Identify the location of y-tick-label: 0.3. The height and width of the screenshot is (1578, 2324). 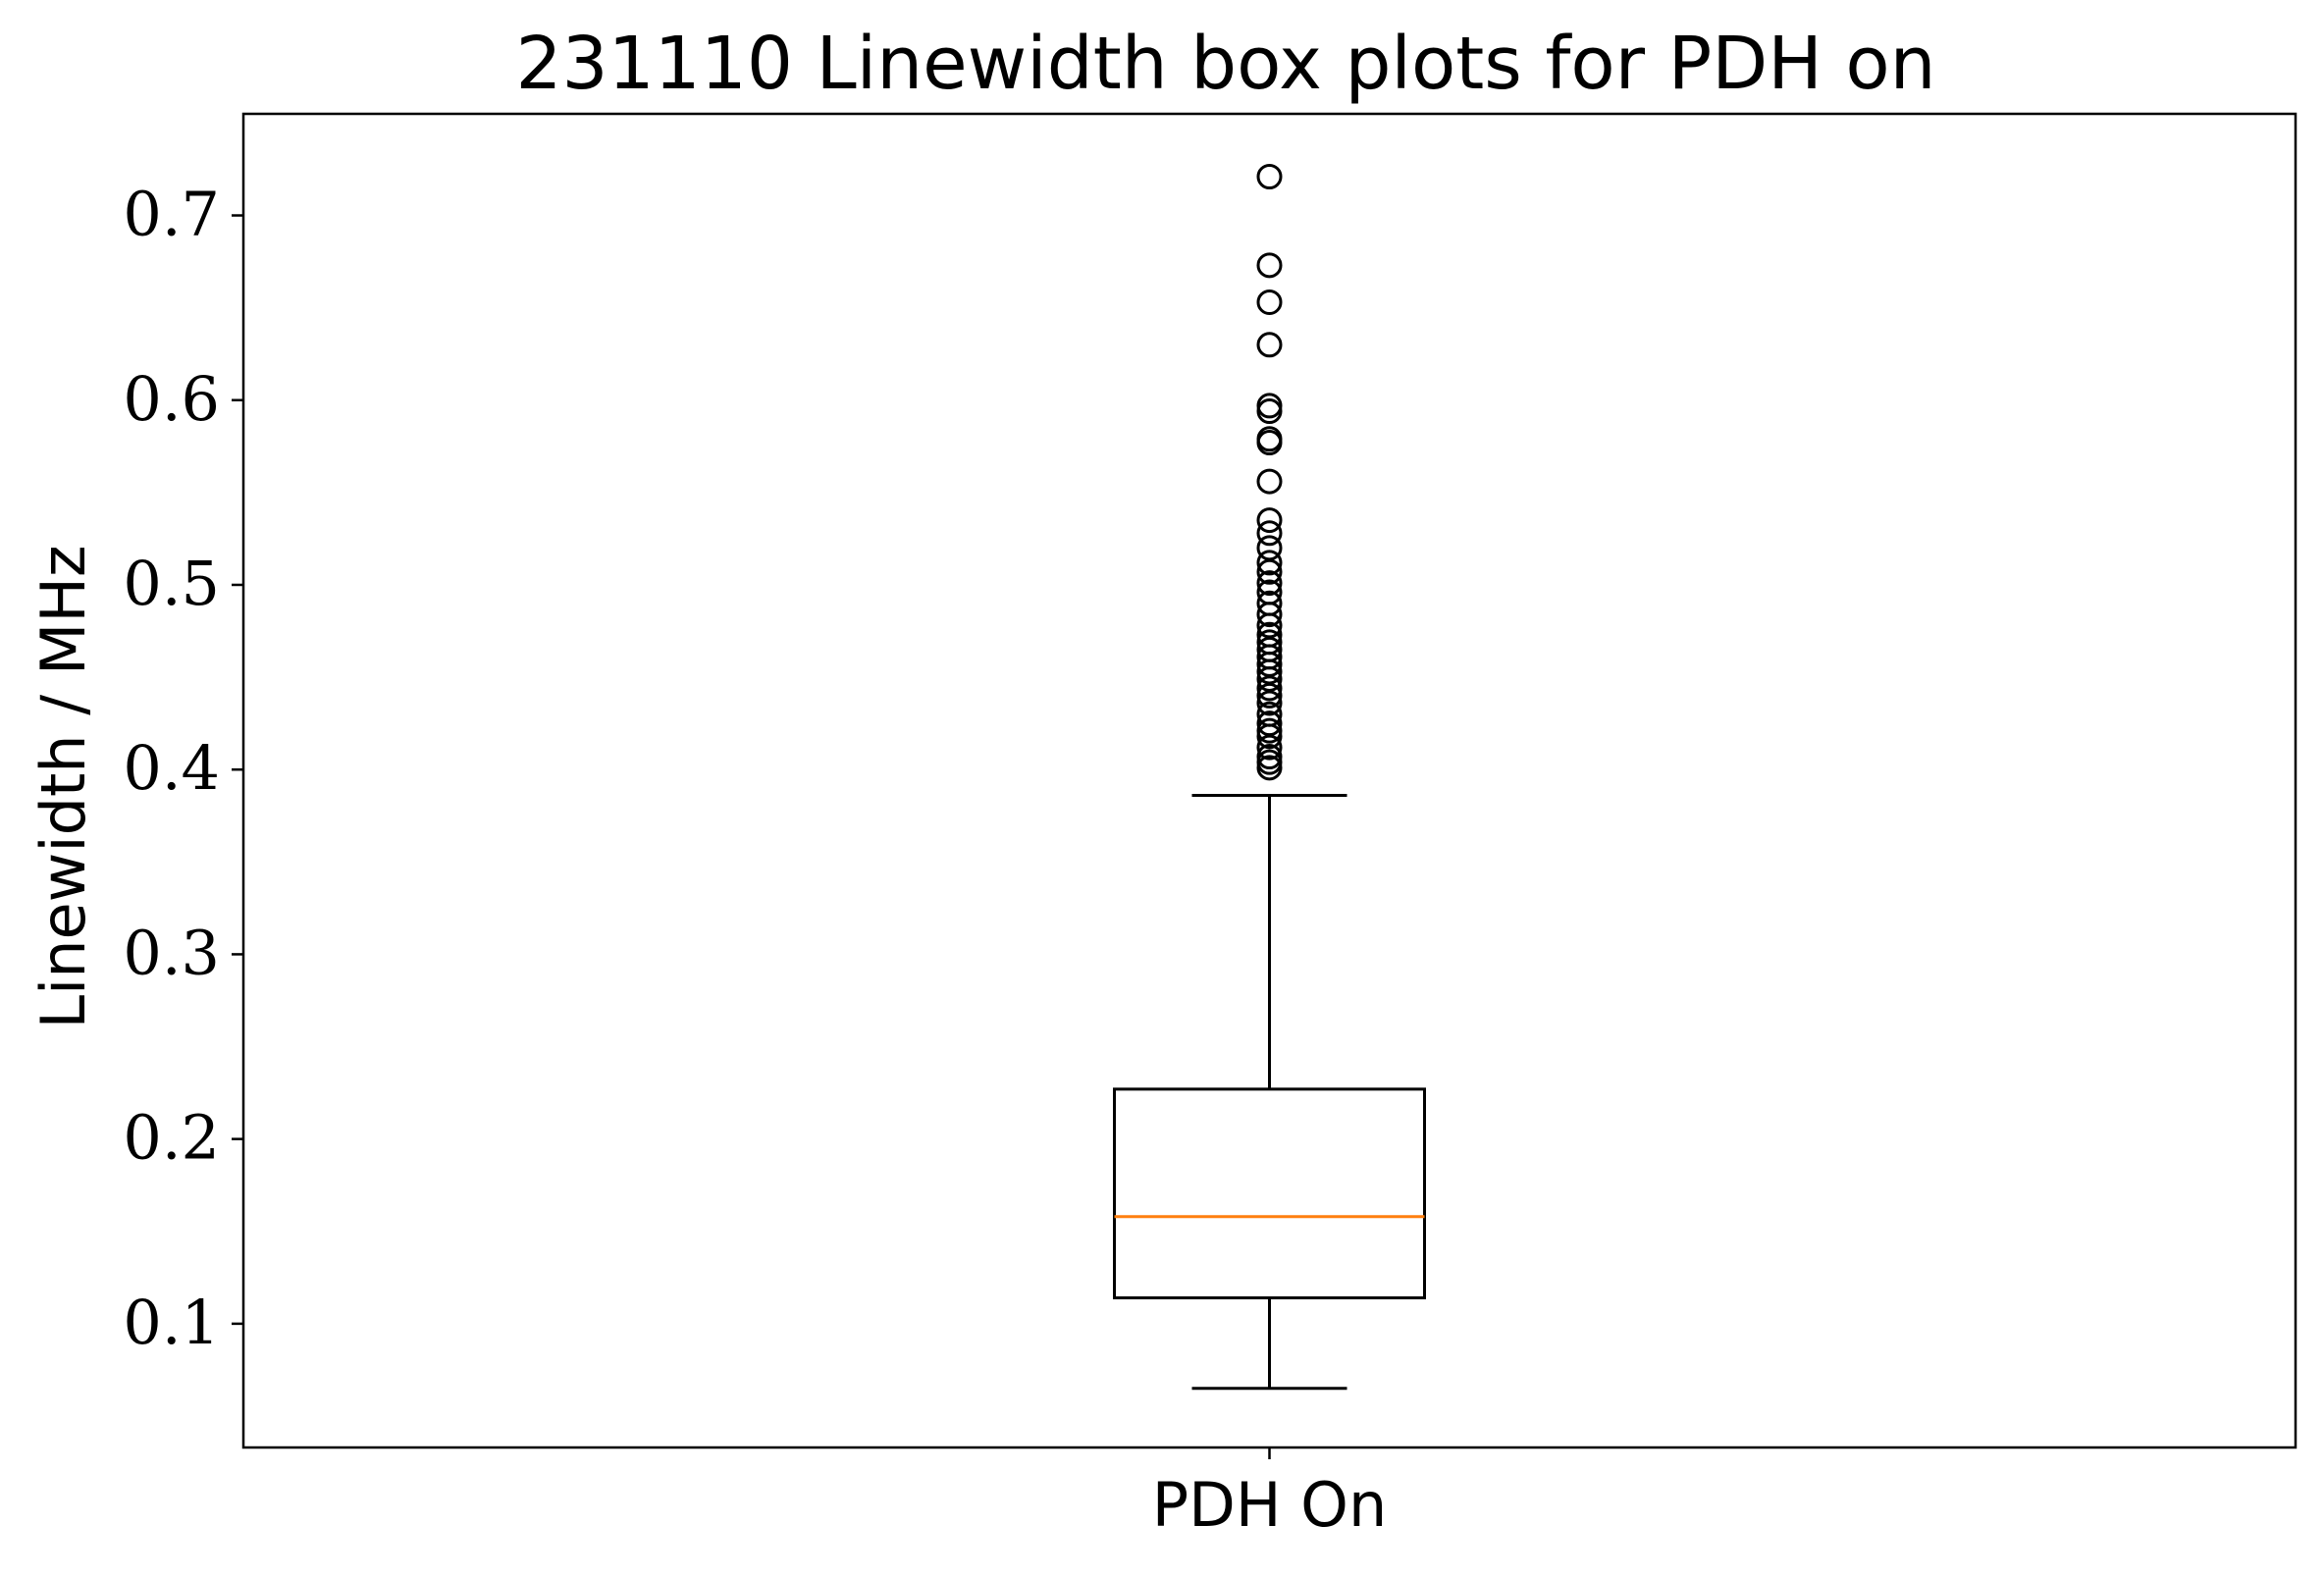
(171, 952).